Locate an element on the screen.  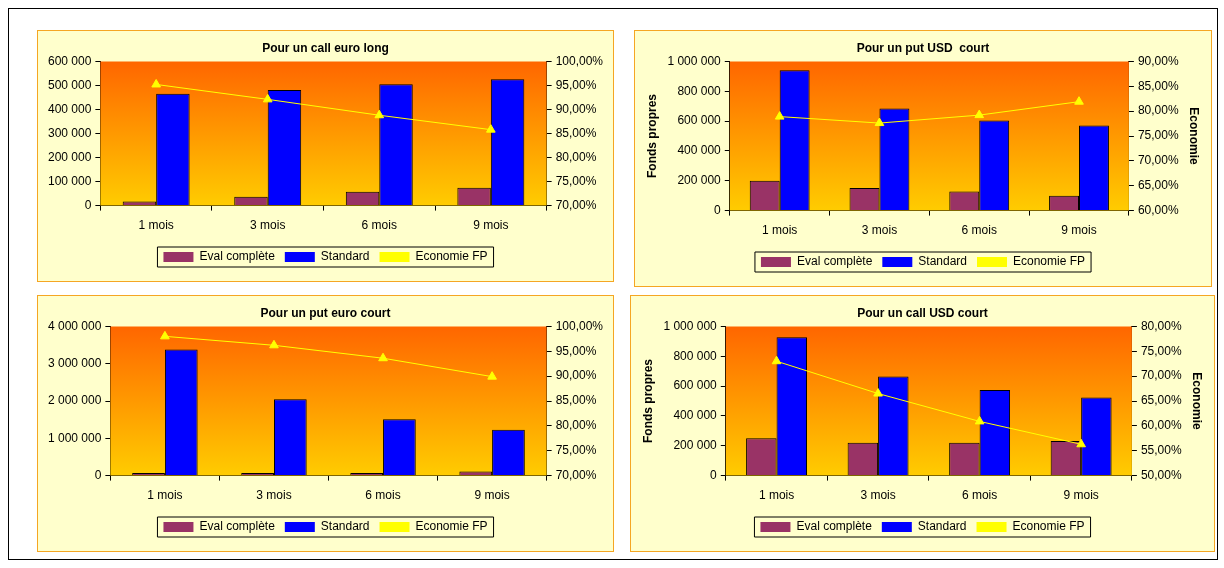
y2-tick-label: 55,00% is located at coordinates (1161, 450).